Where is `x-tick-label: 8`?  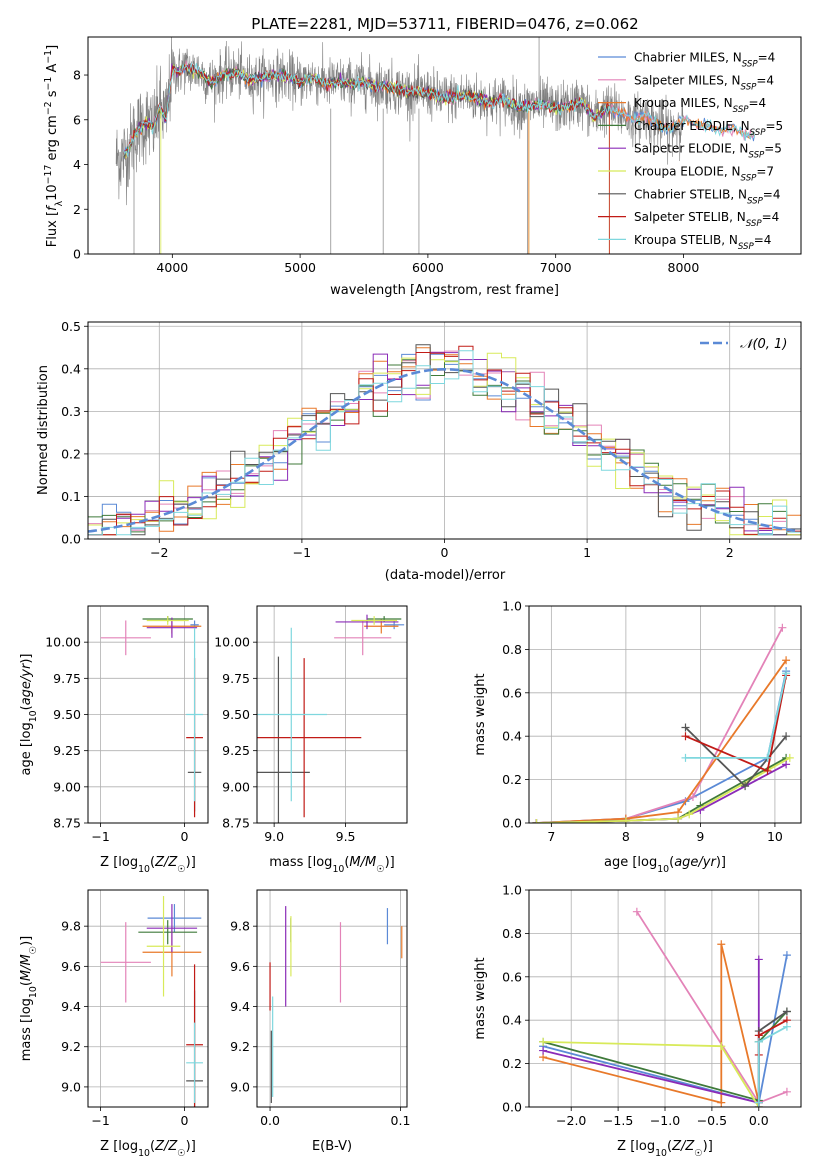 x-tick-label: 8 is located at coordinates (626, 836).